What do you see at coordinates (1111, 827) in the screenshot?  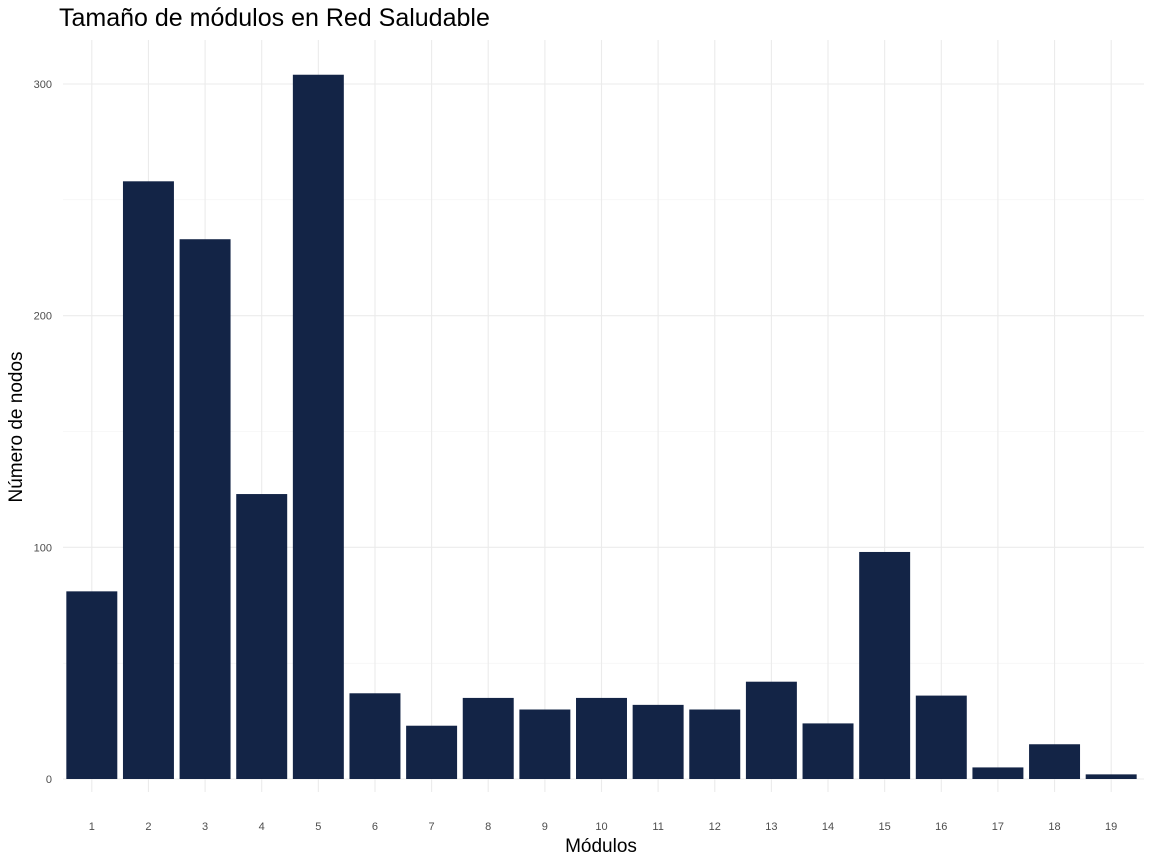 I see `x-tick-label: 19` at bounding box center [1111, 827].